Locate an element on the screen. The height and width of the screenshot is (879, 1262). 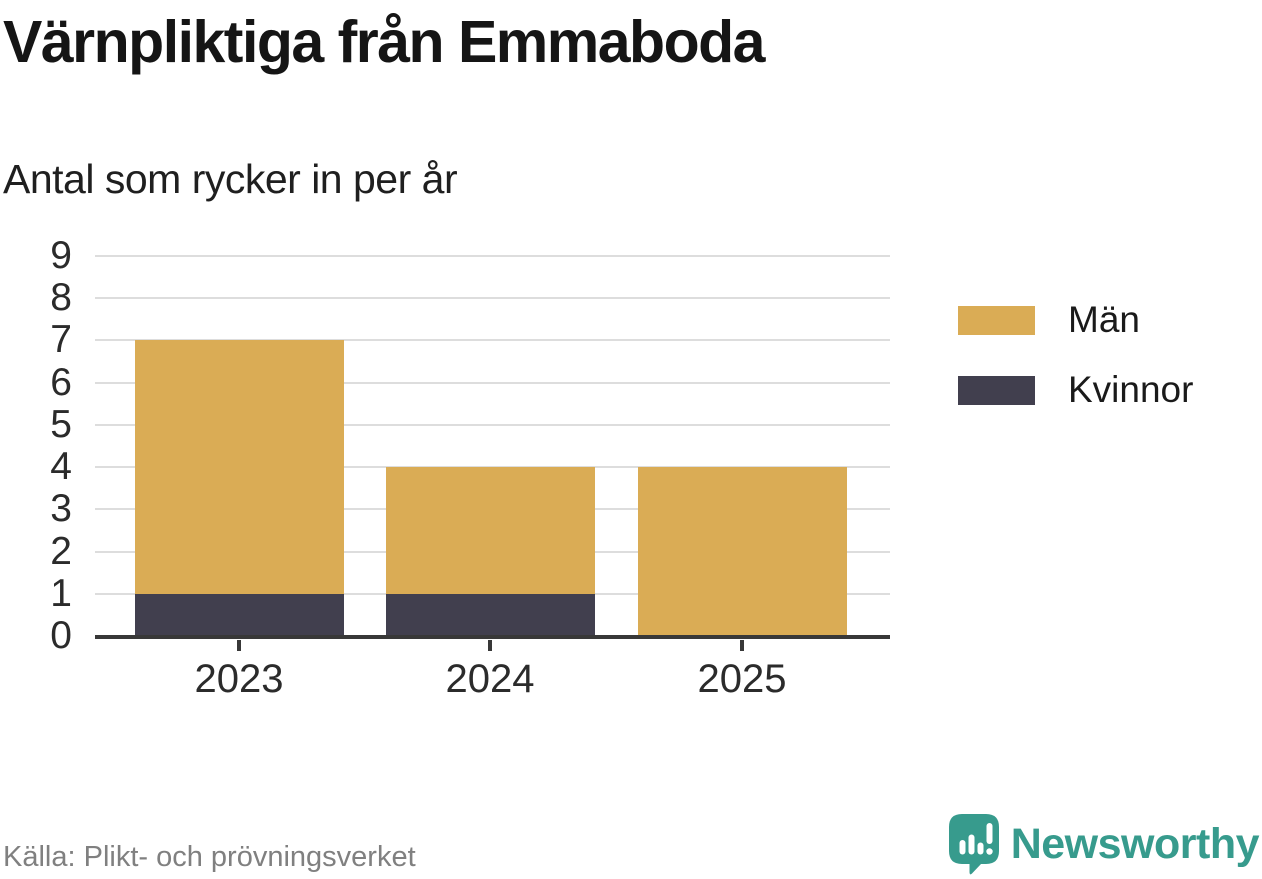
y-axis-label-1: 1 is located at coordinates (61, 593).